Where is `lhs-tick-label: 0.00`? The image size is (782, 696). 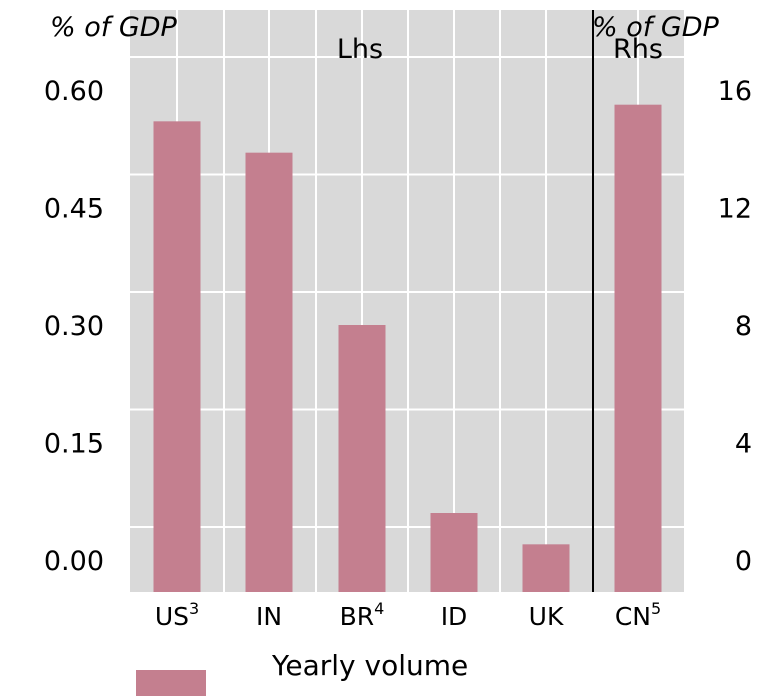
lhs-tick-label: 0.00 is located at coordinates (74, 561).